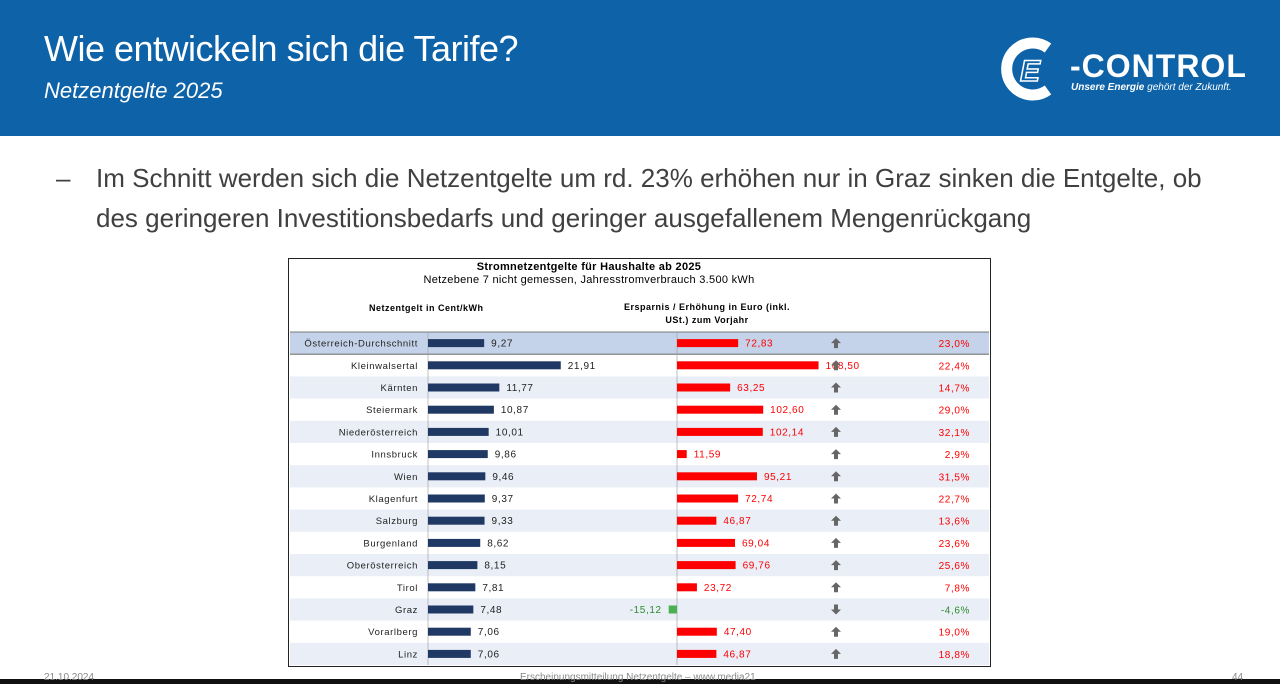  Describe the element at coordinates (519, 388) in the screenshot. I see `netzentgelt-value-label: 11,77` at that location.